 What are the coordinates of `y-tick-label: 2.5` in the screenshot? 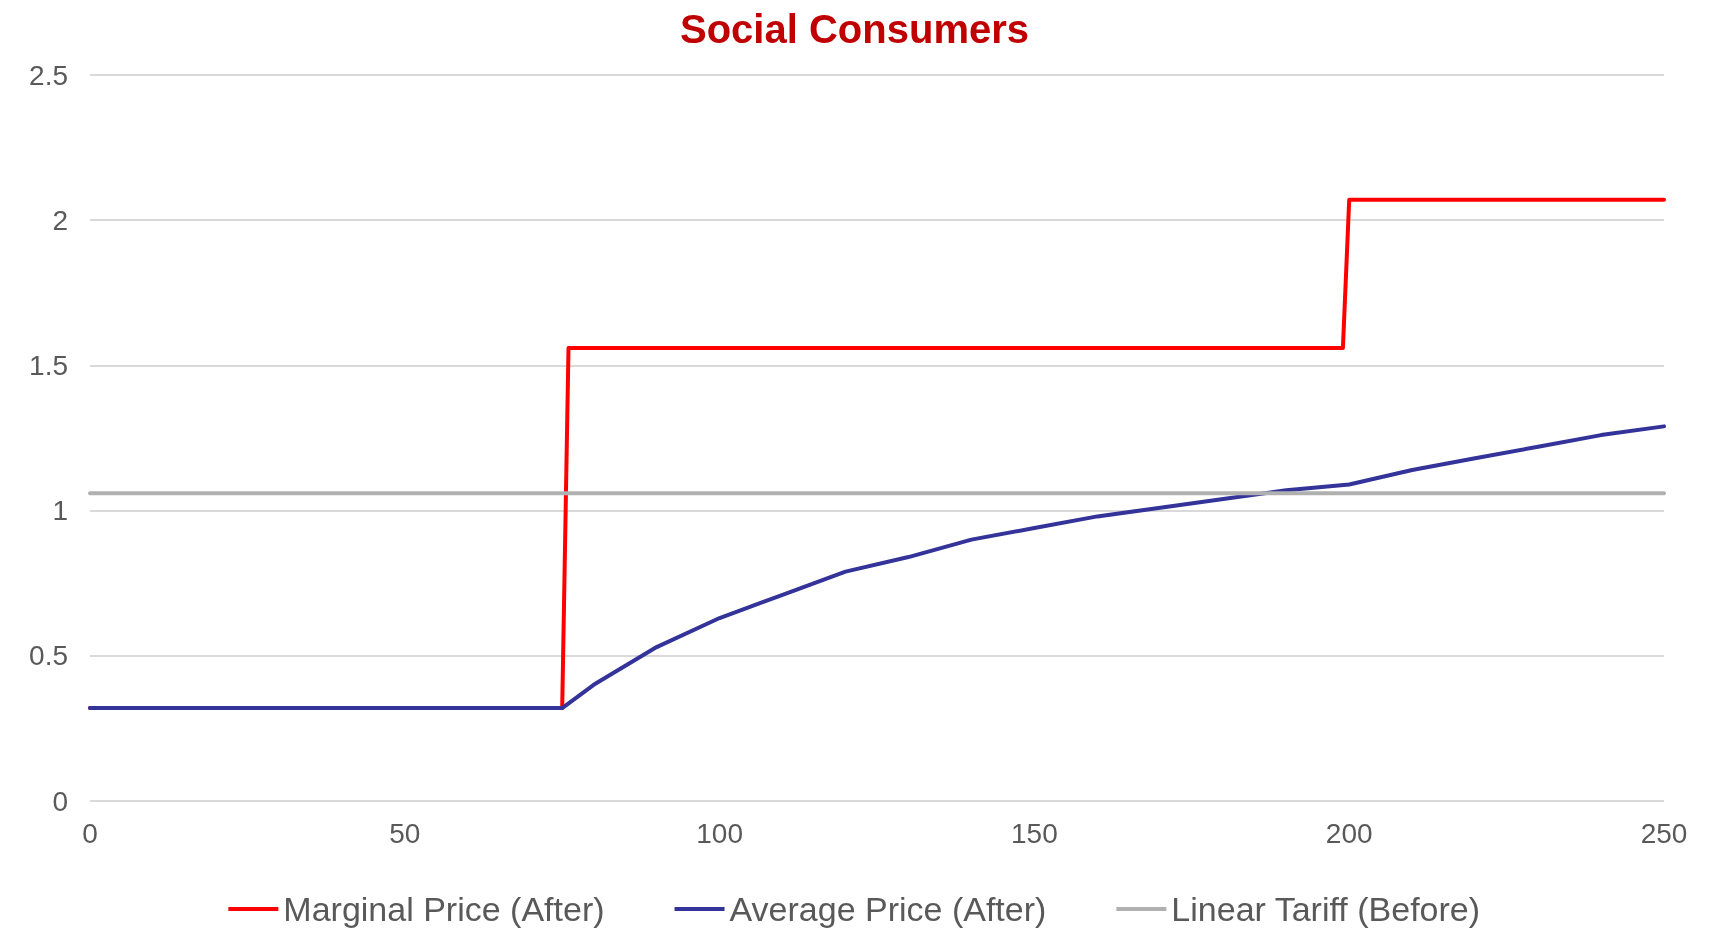 It's located at (48, 75).